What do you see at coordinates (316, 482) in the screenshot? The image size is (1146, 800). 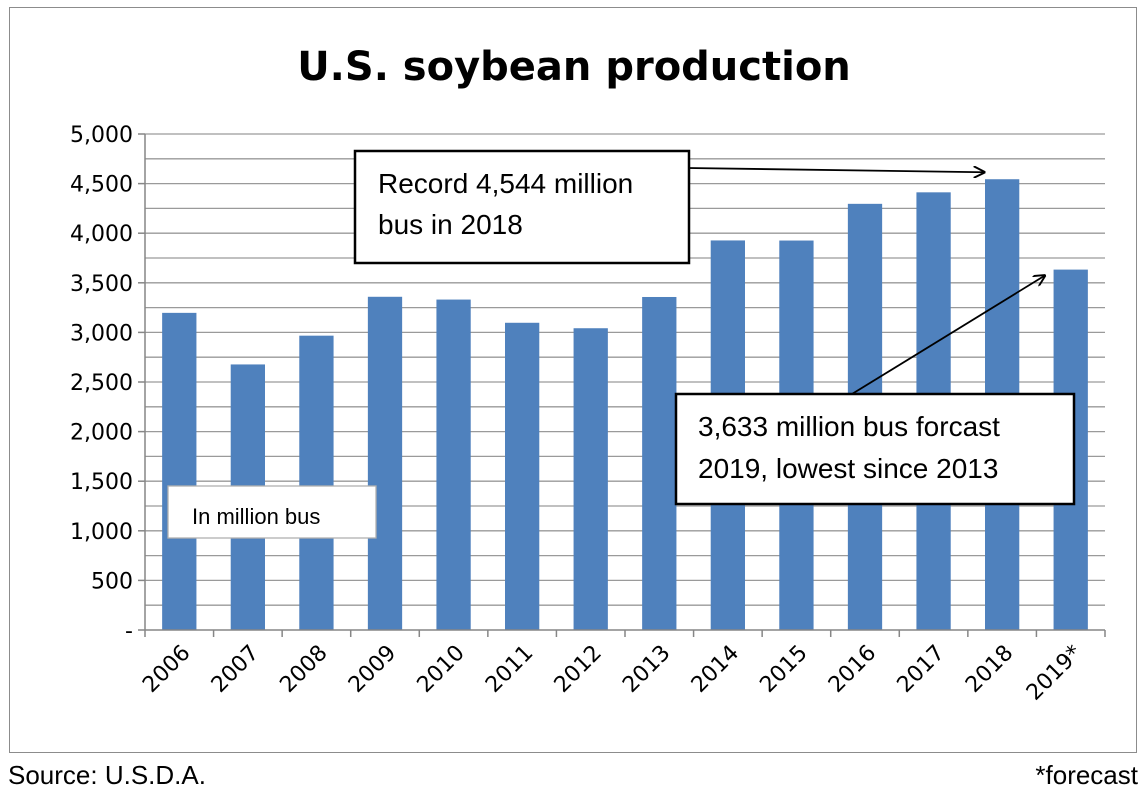 I see `bar-2008` at bounding box center [316, 482].